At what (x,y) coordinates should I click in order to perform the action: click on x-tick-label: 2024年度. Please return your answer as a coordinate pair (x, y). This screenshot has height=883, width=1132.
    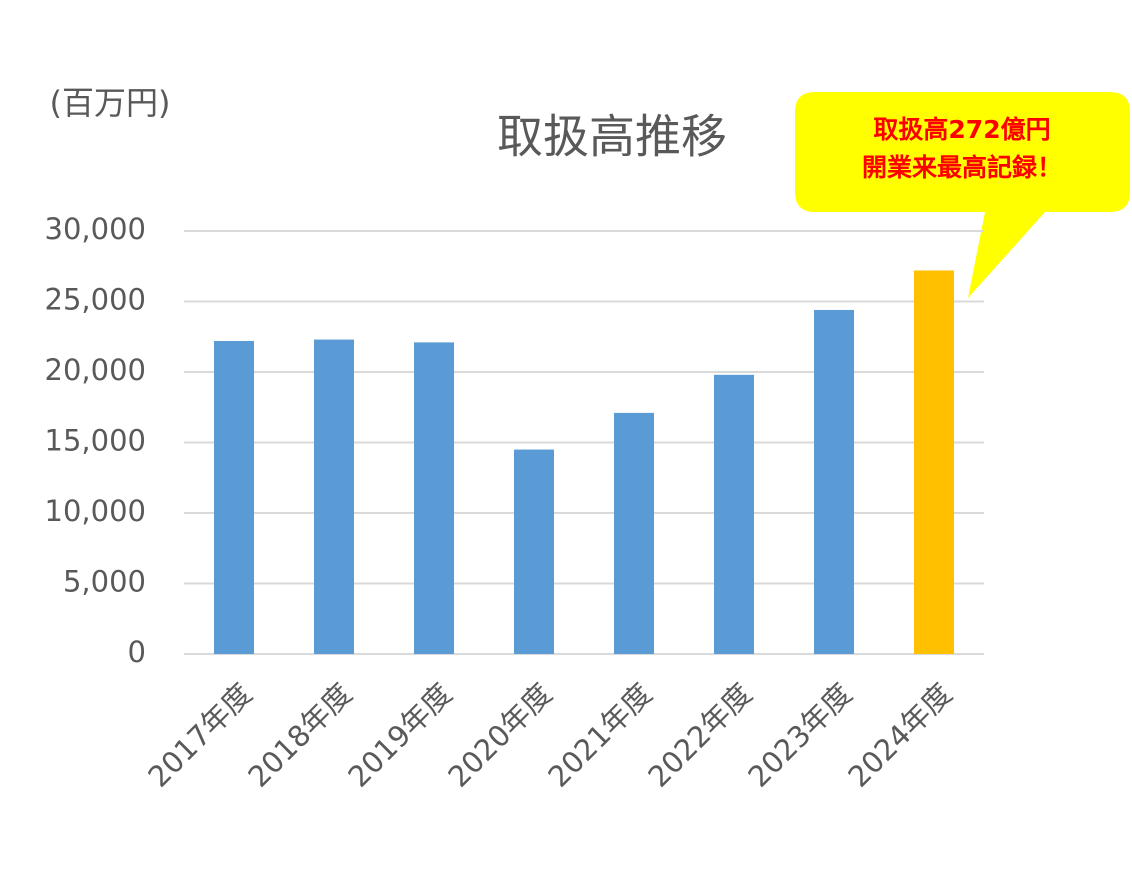
    Looking at the image, I should click on (899, 735).